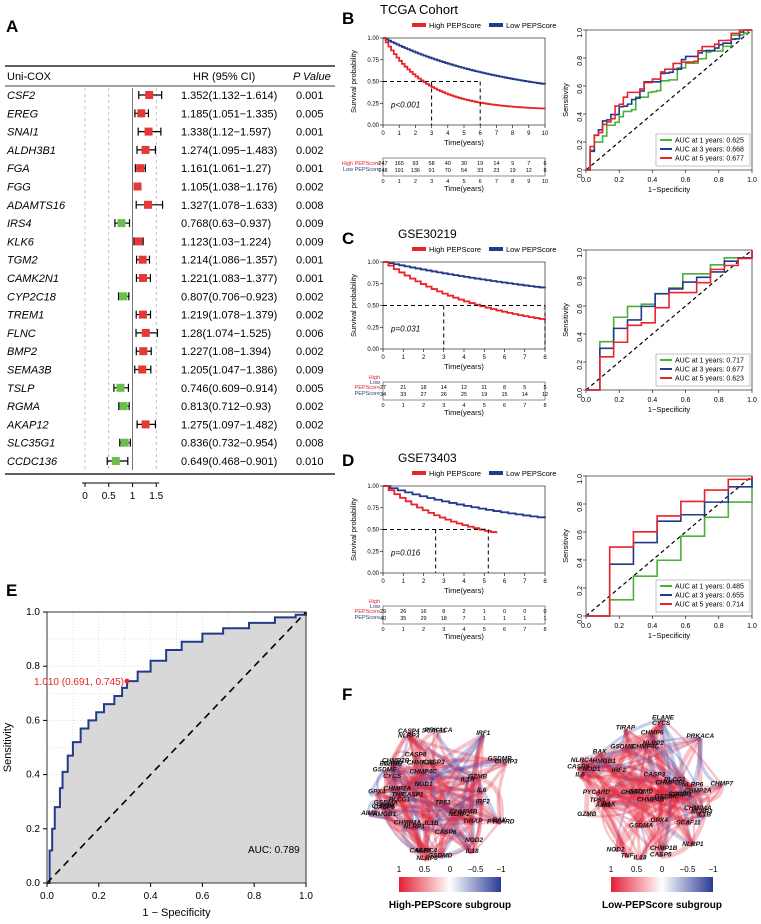 This screenshot has height=924, width=761. Describe the element at coordinates (688, 823) in the screenshot. I see `network-node-label: SCAF11` at that location.